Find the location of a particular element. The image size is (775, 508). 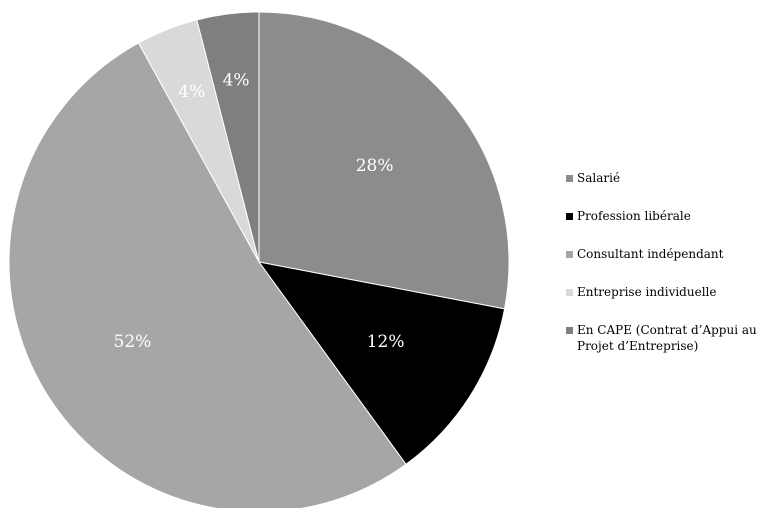

slice-value-label-1: 12% is located at coordinates (386, 342).